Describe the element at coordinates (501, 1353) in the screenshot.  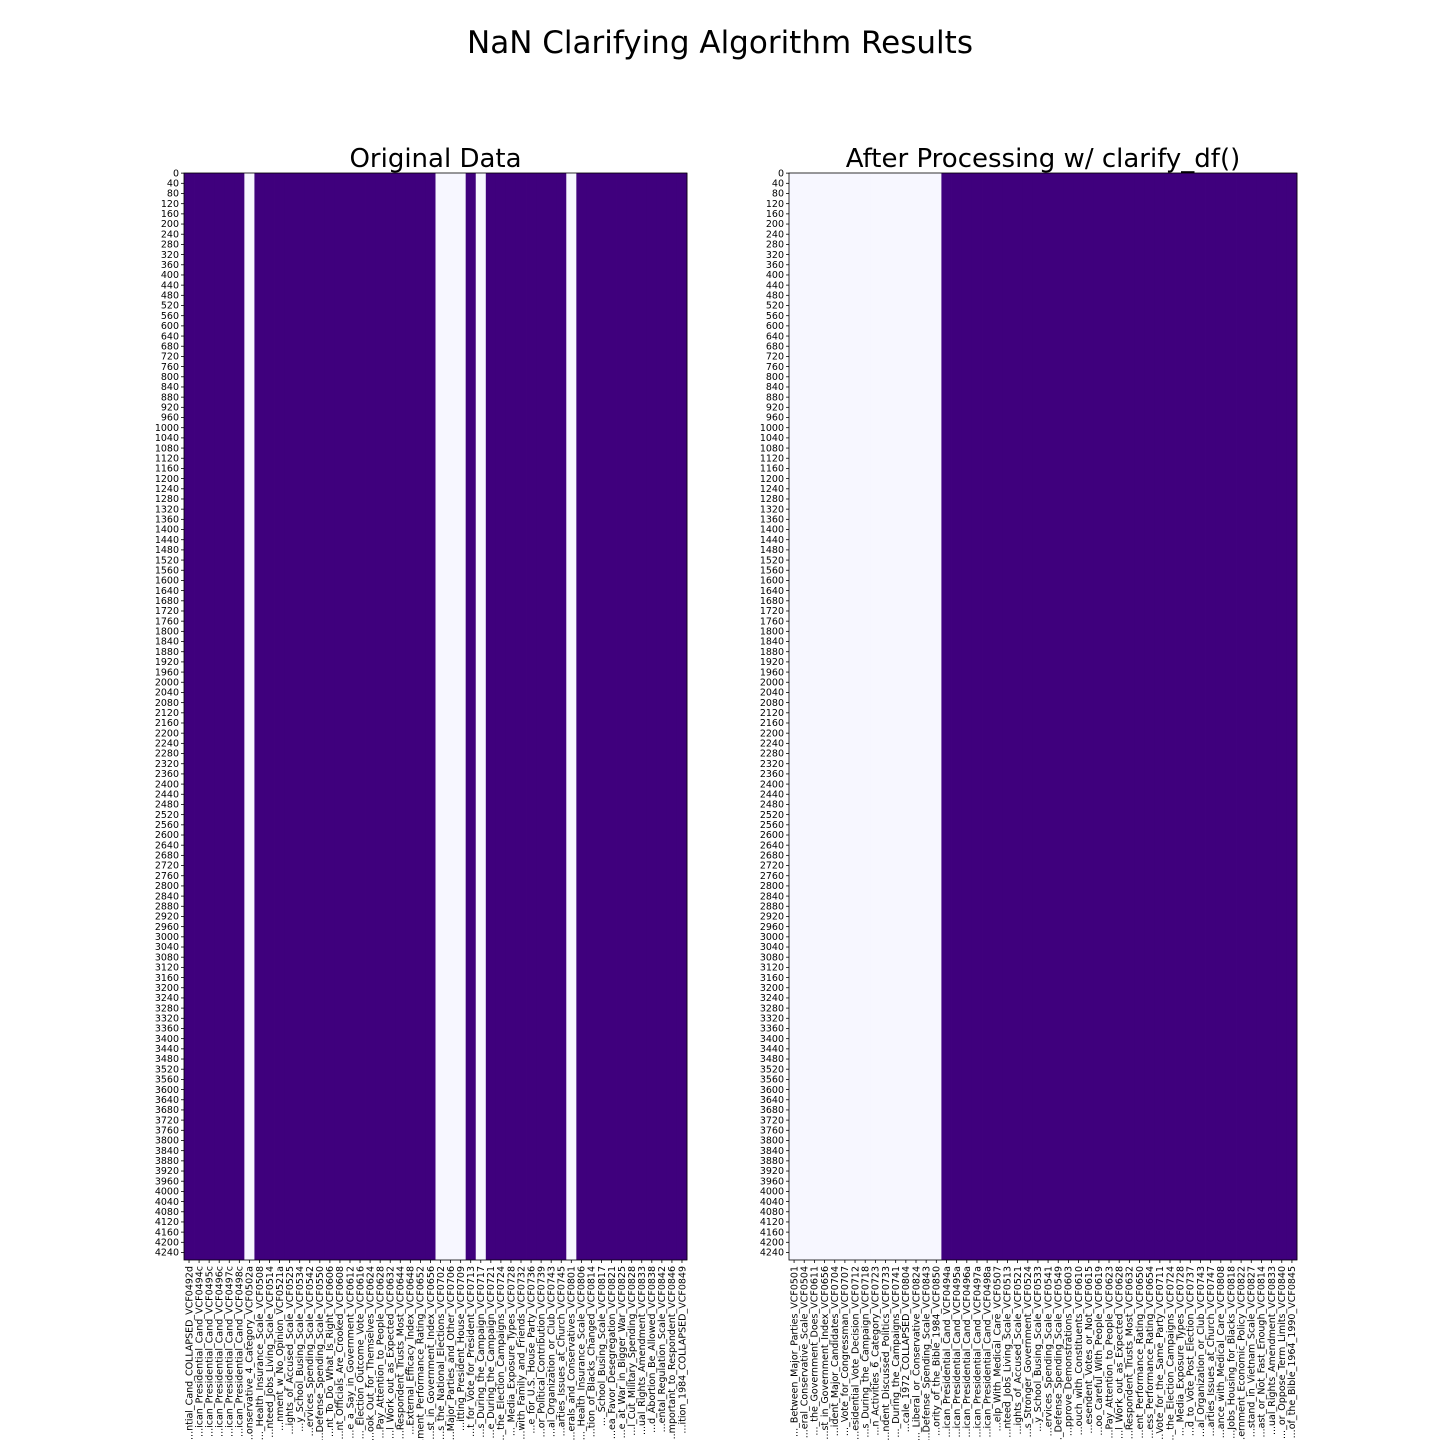
I see `x-tick-label: ..._the_Election_Campaigns_VCF0724` at that location.